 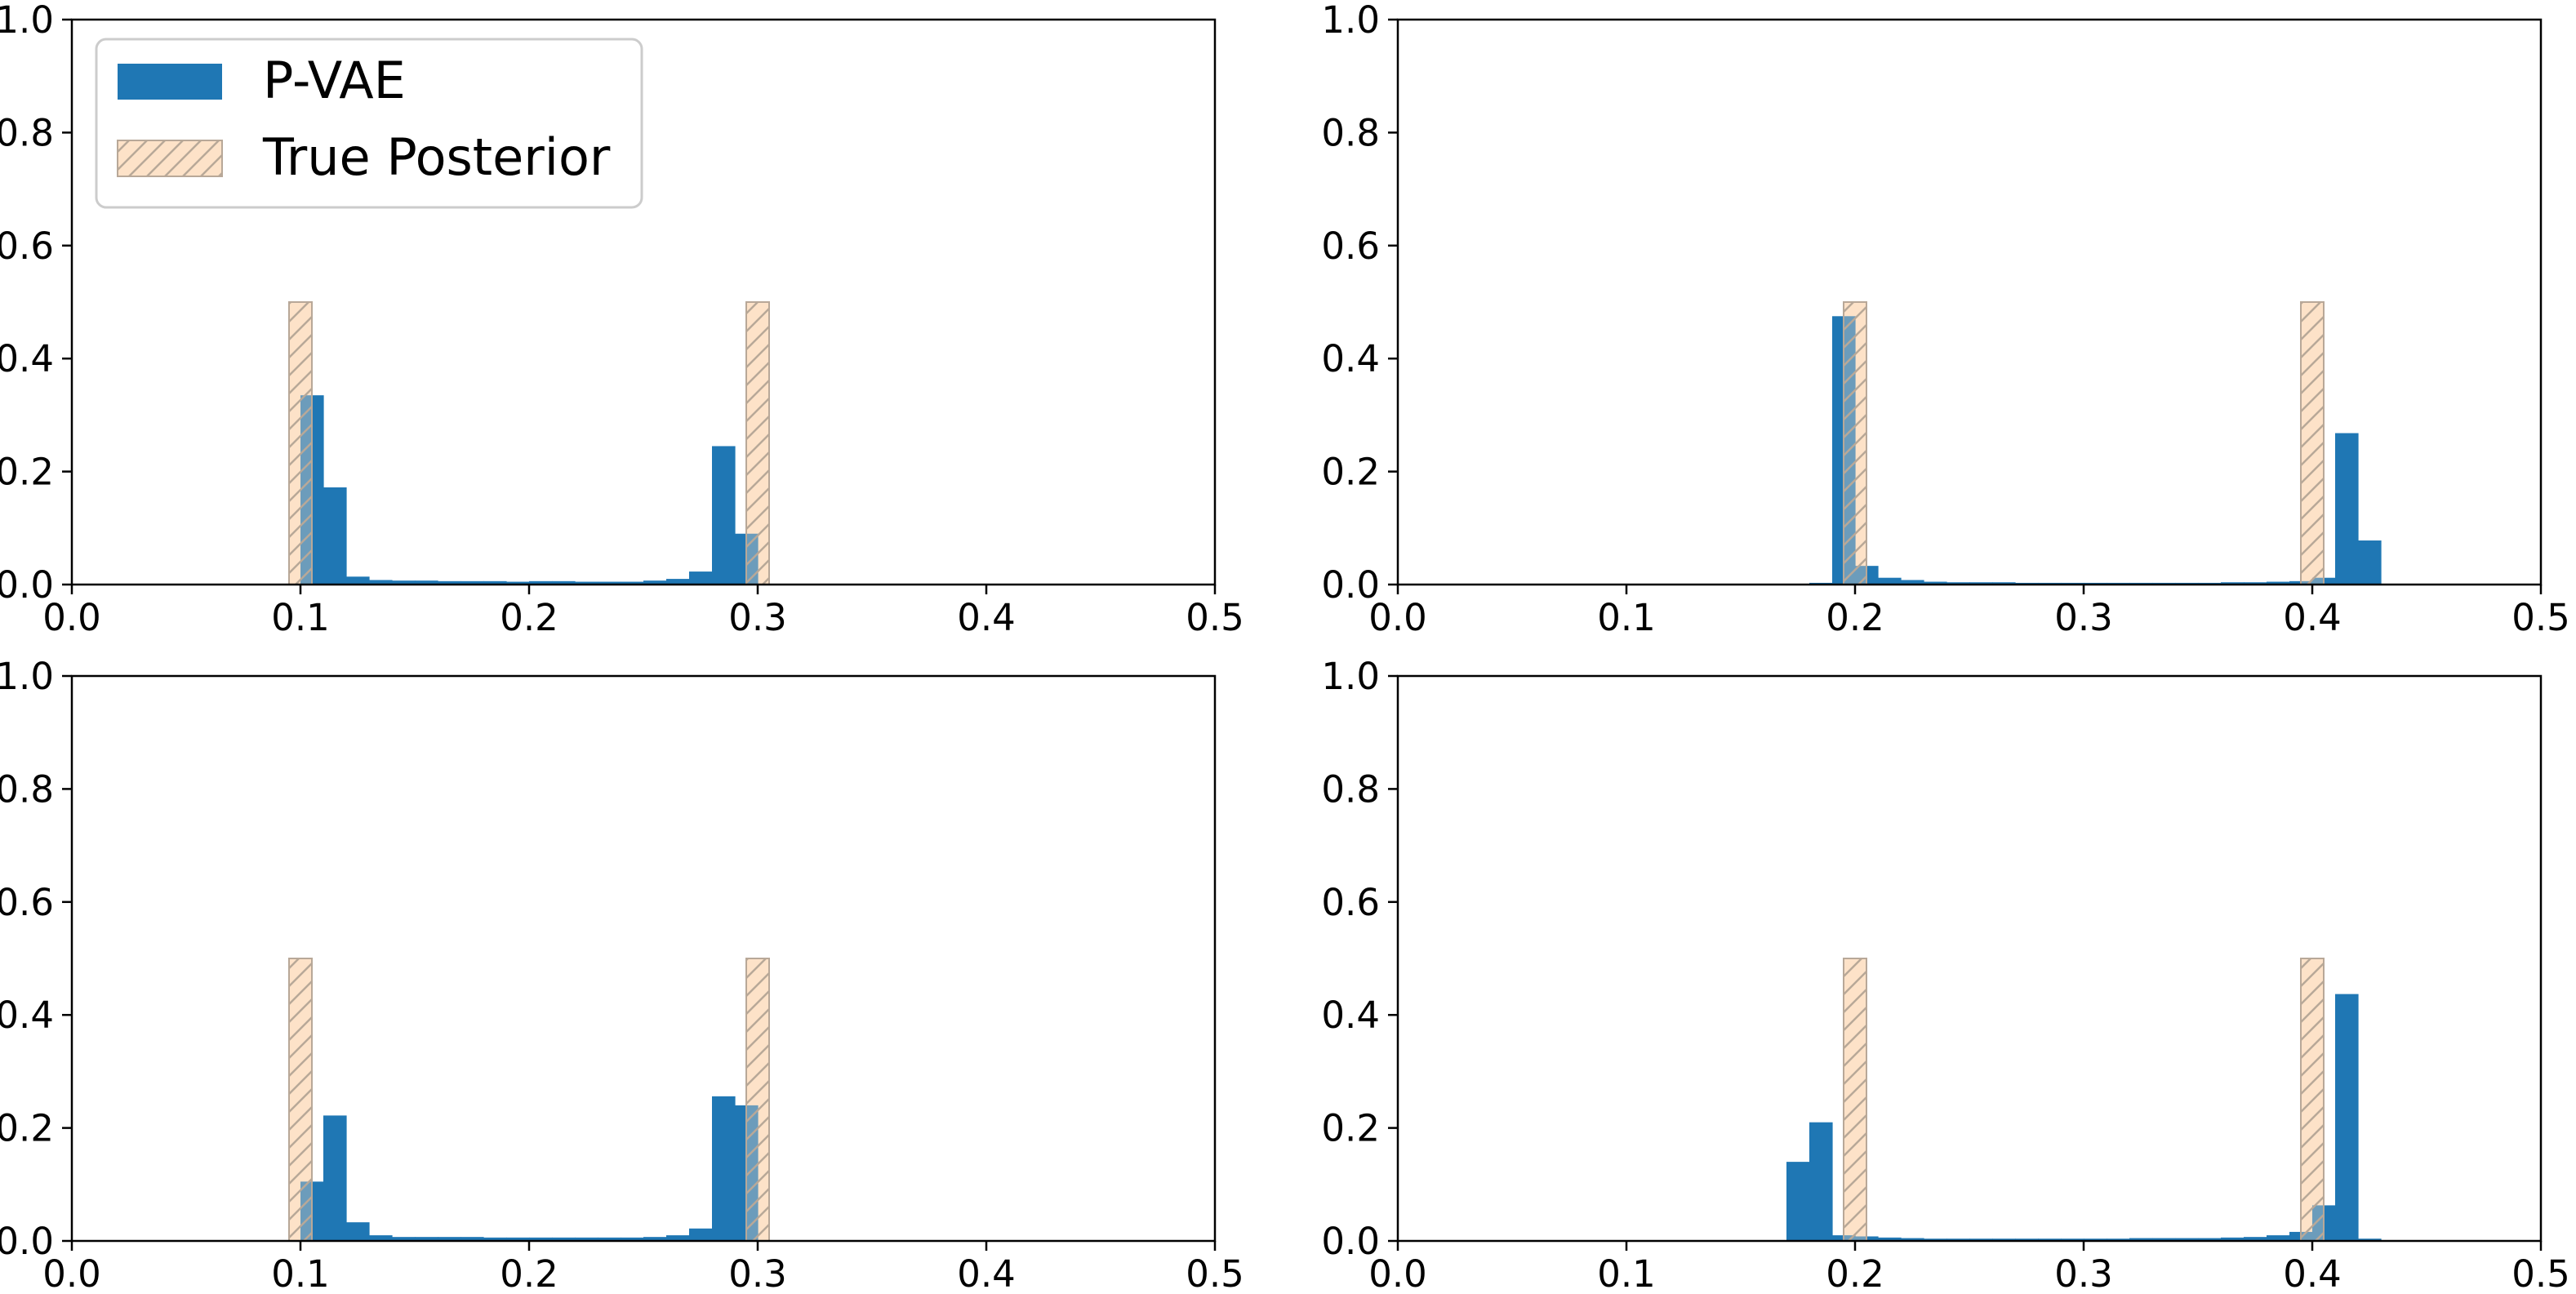 I want to click on legend-label-true-posterior: True Posterior, so click(x=437, y=157).